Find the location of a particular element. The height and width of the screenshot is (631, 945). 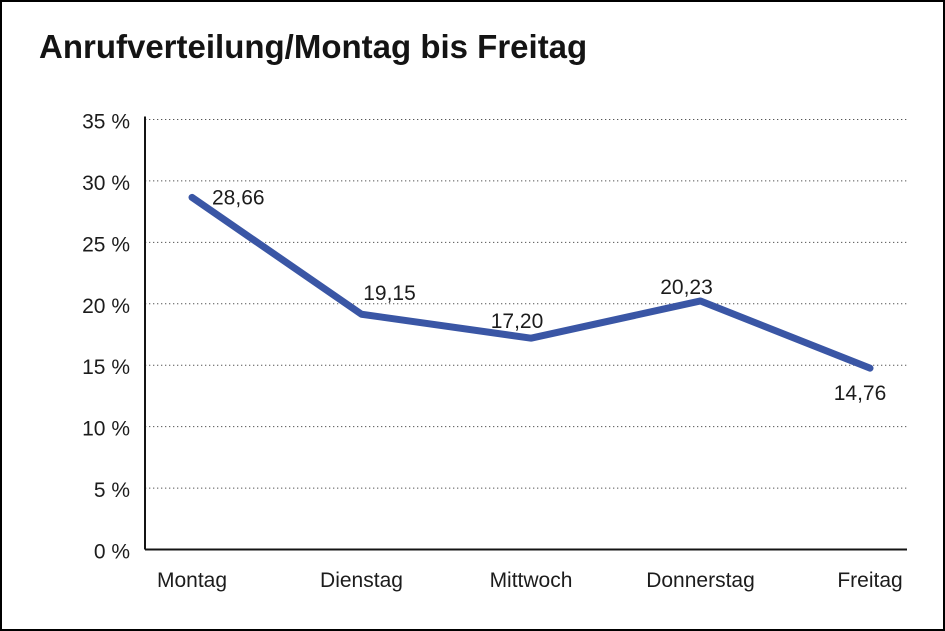

x-axis-label: Mittwoch is located at coordinates (531, 580).